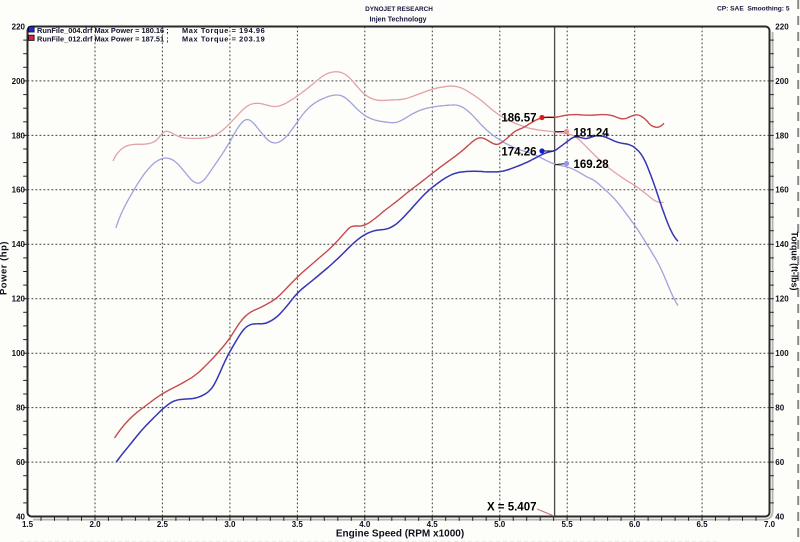 This screenshot has height=542, width=800. I want to click on svg-text: Max Torque = 194.96, so click(223, 30).